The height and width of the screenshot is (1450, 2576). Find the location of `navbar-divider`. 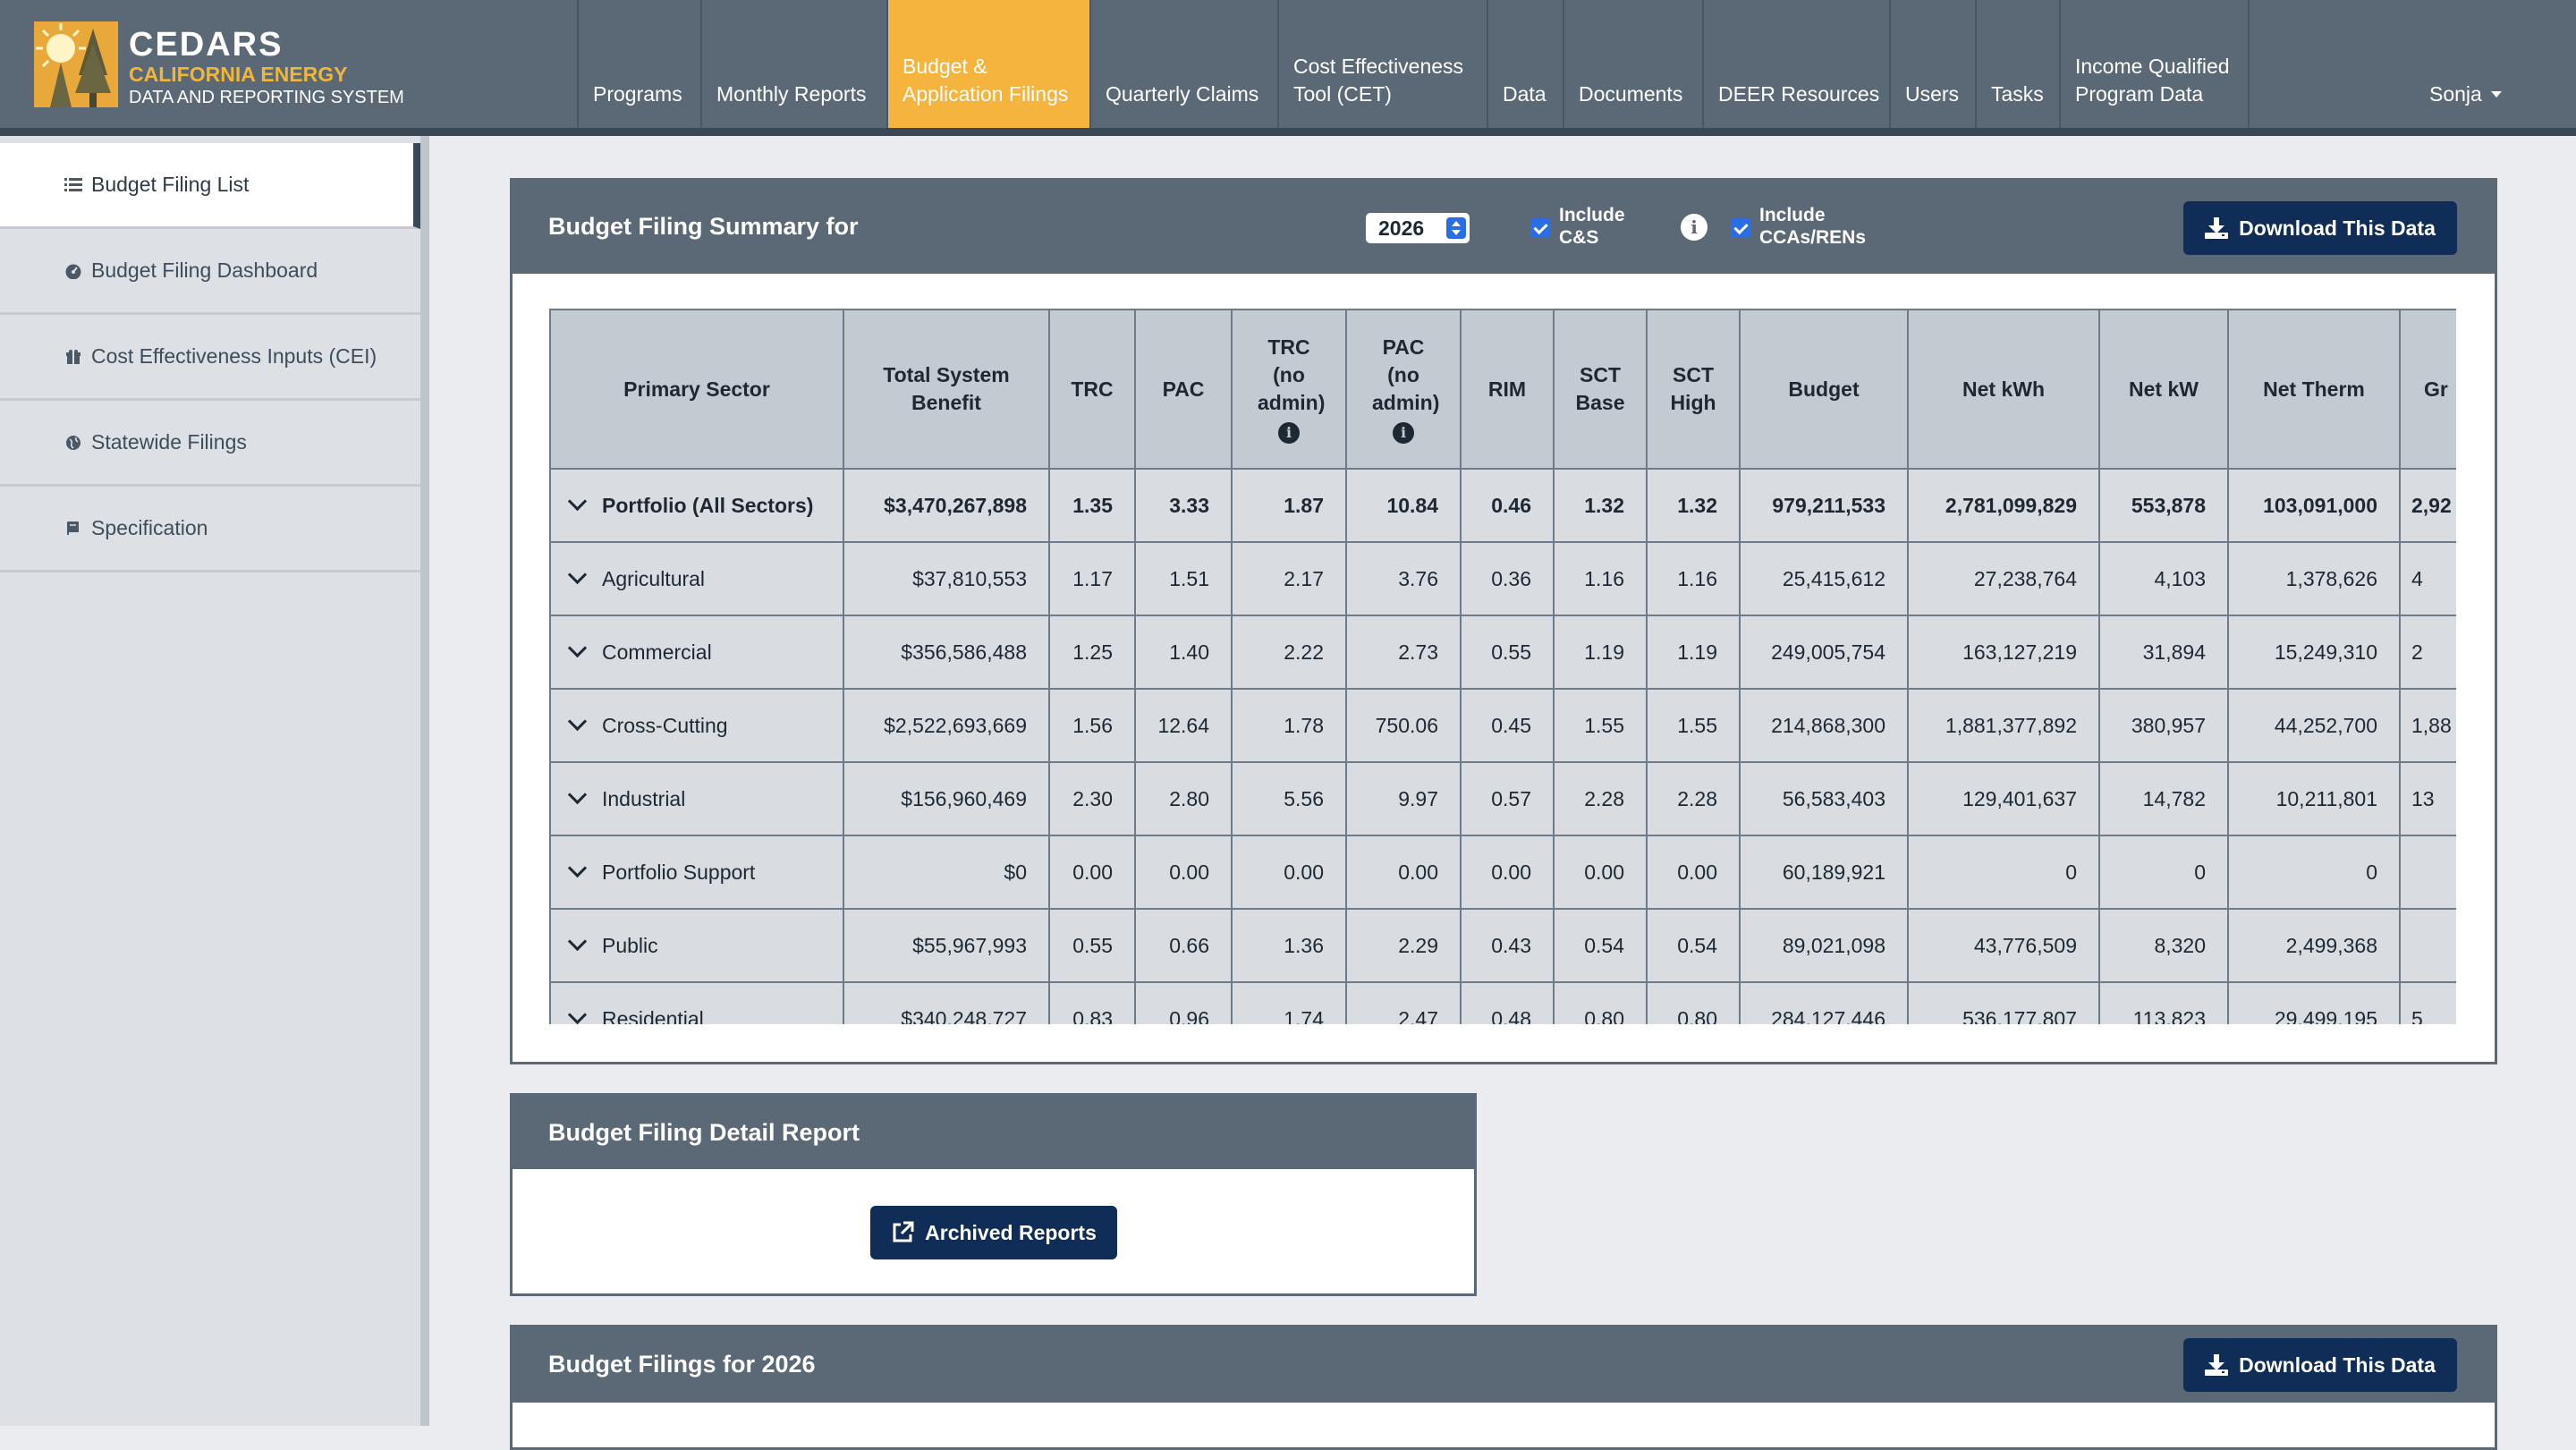

navbar-divider is located at coordinates (1288, 132).